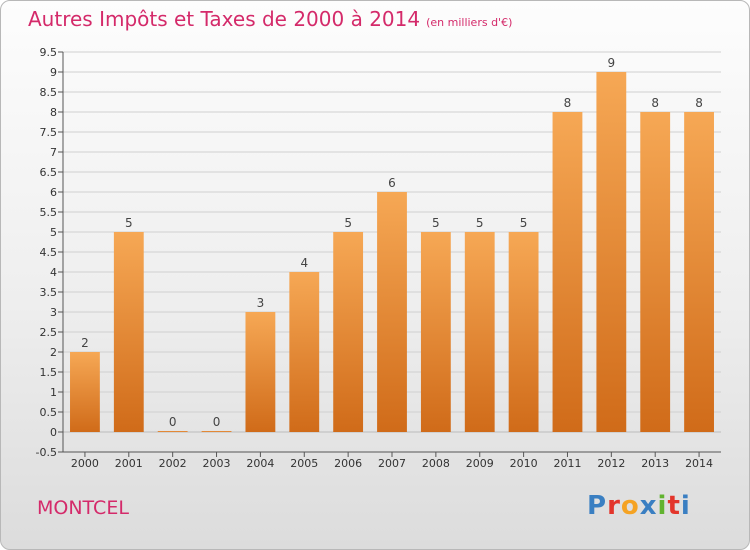 The height and width of the screenshot is (550, 750). Describe the element at coordinates (83, 508) in the screenshot. I see `commune-name: MONTCEL` at that location.